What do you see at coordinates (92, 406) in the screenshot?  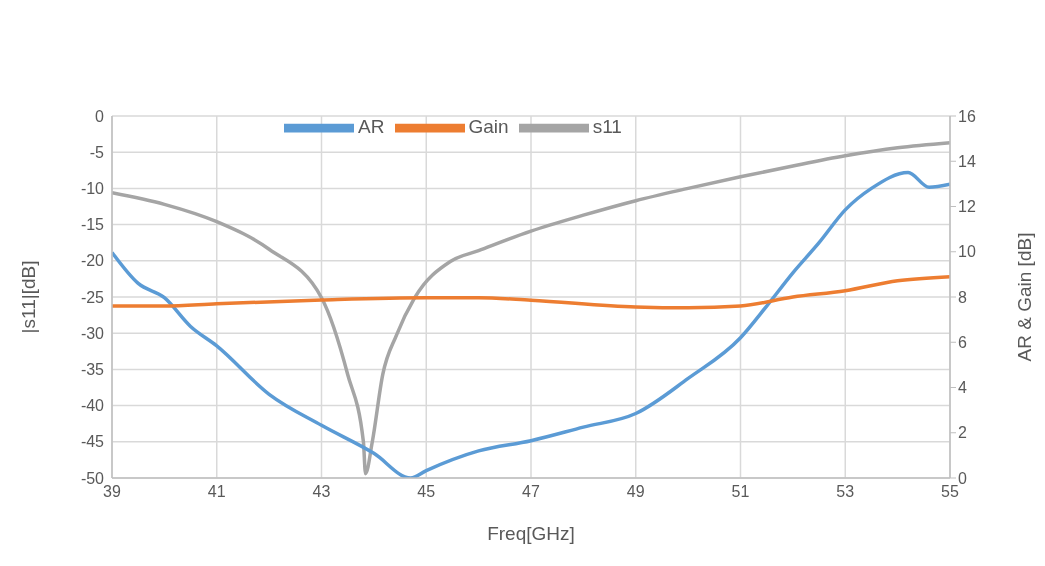 I see `y-tick-label: -40` at bounding box center [92, 406].